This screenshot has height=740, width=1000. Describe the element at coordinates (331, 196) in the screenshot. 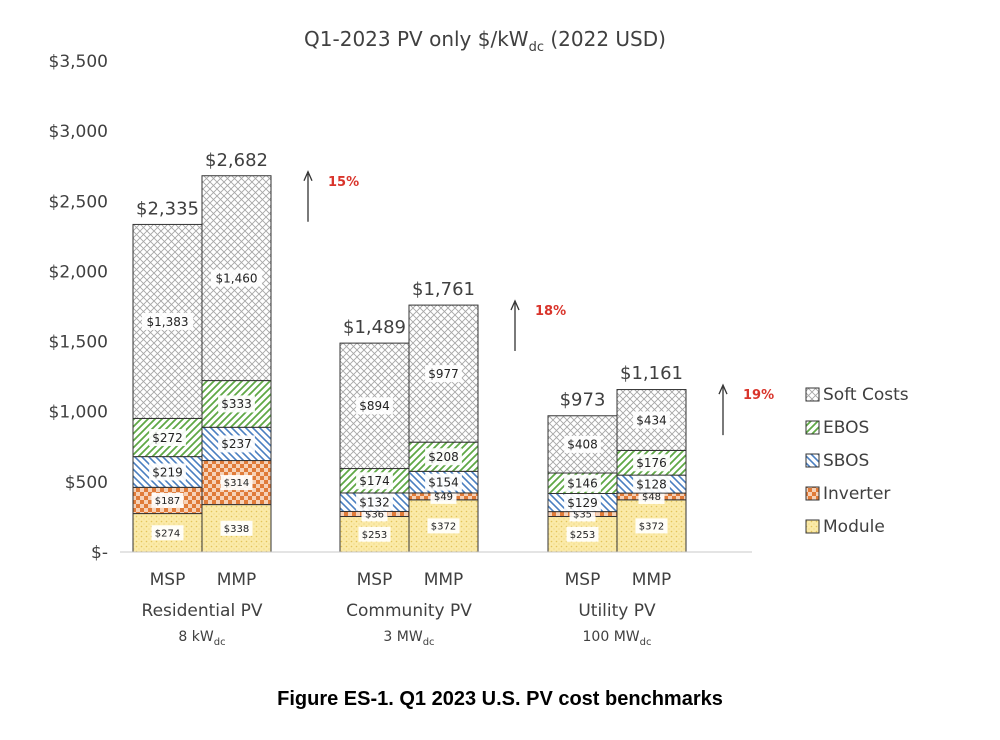

I see `change-arrow: 15%` at that location.